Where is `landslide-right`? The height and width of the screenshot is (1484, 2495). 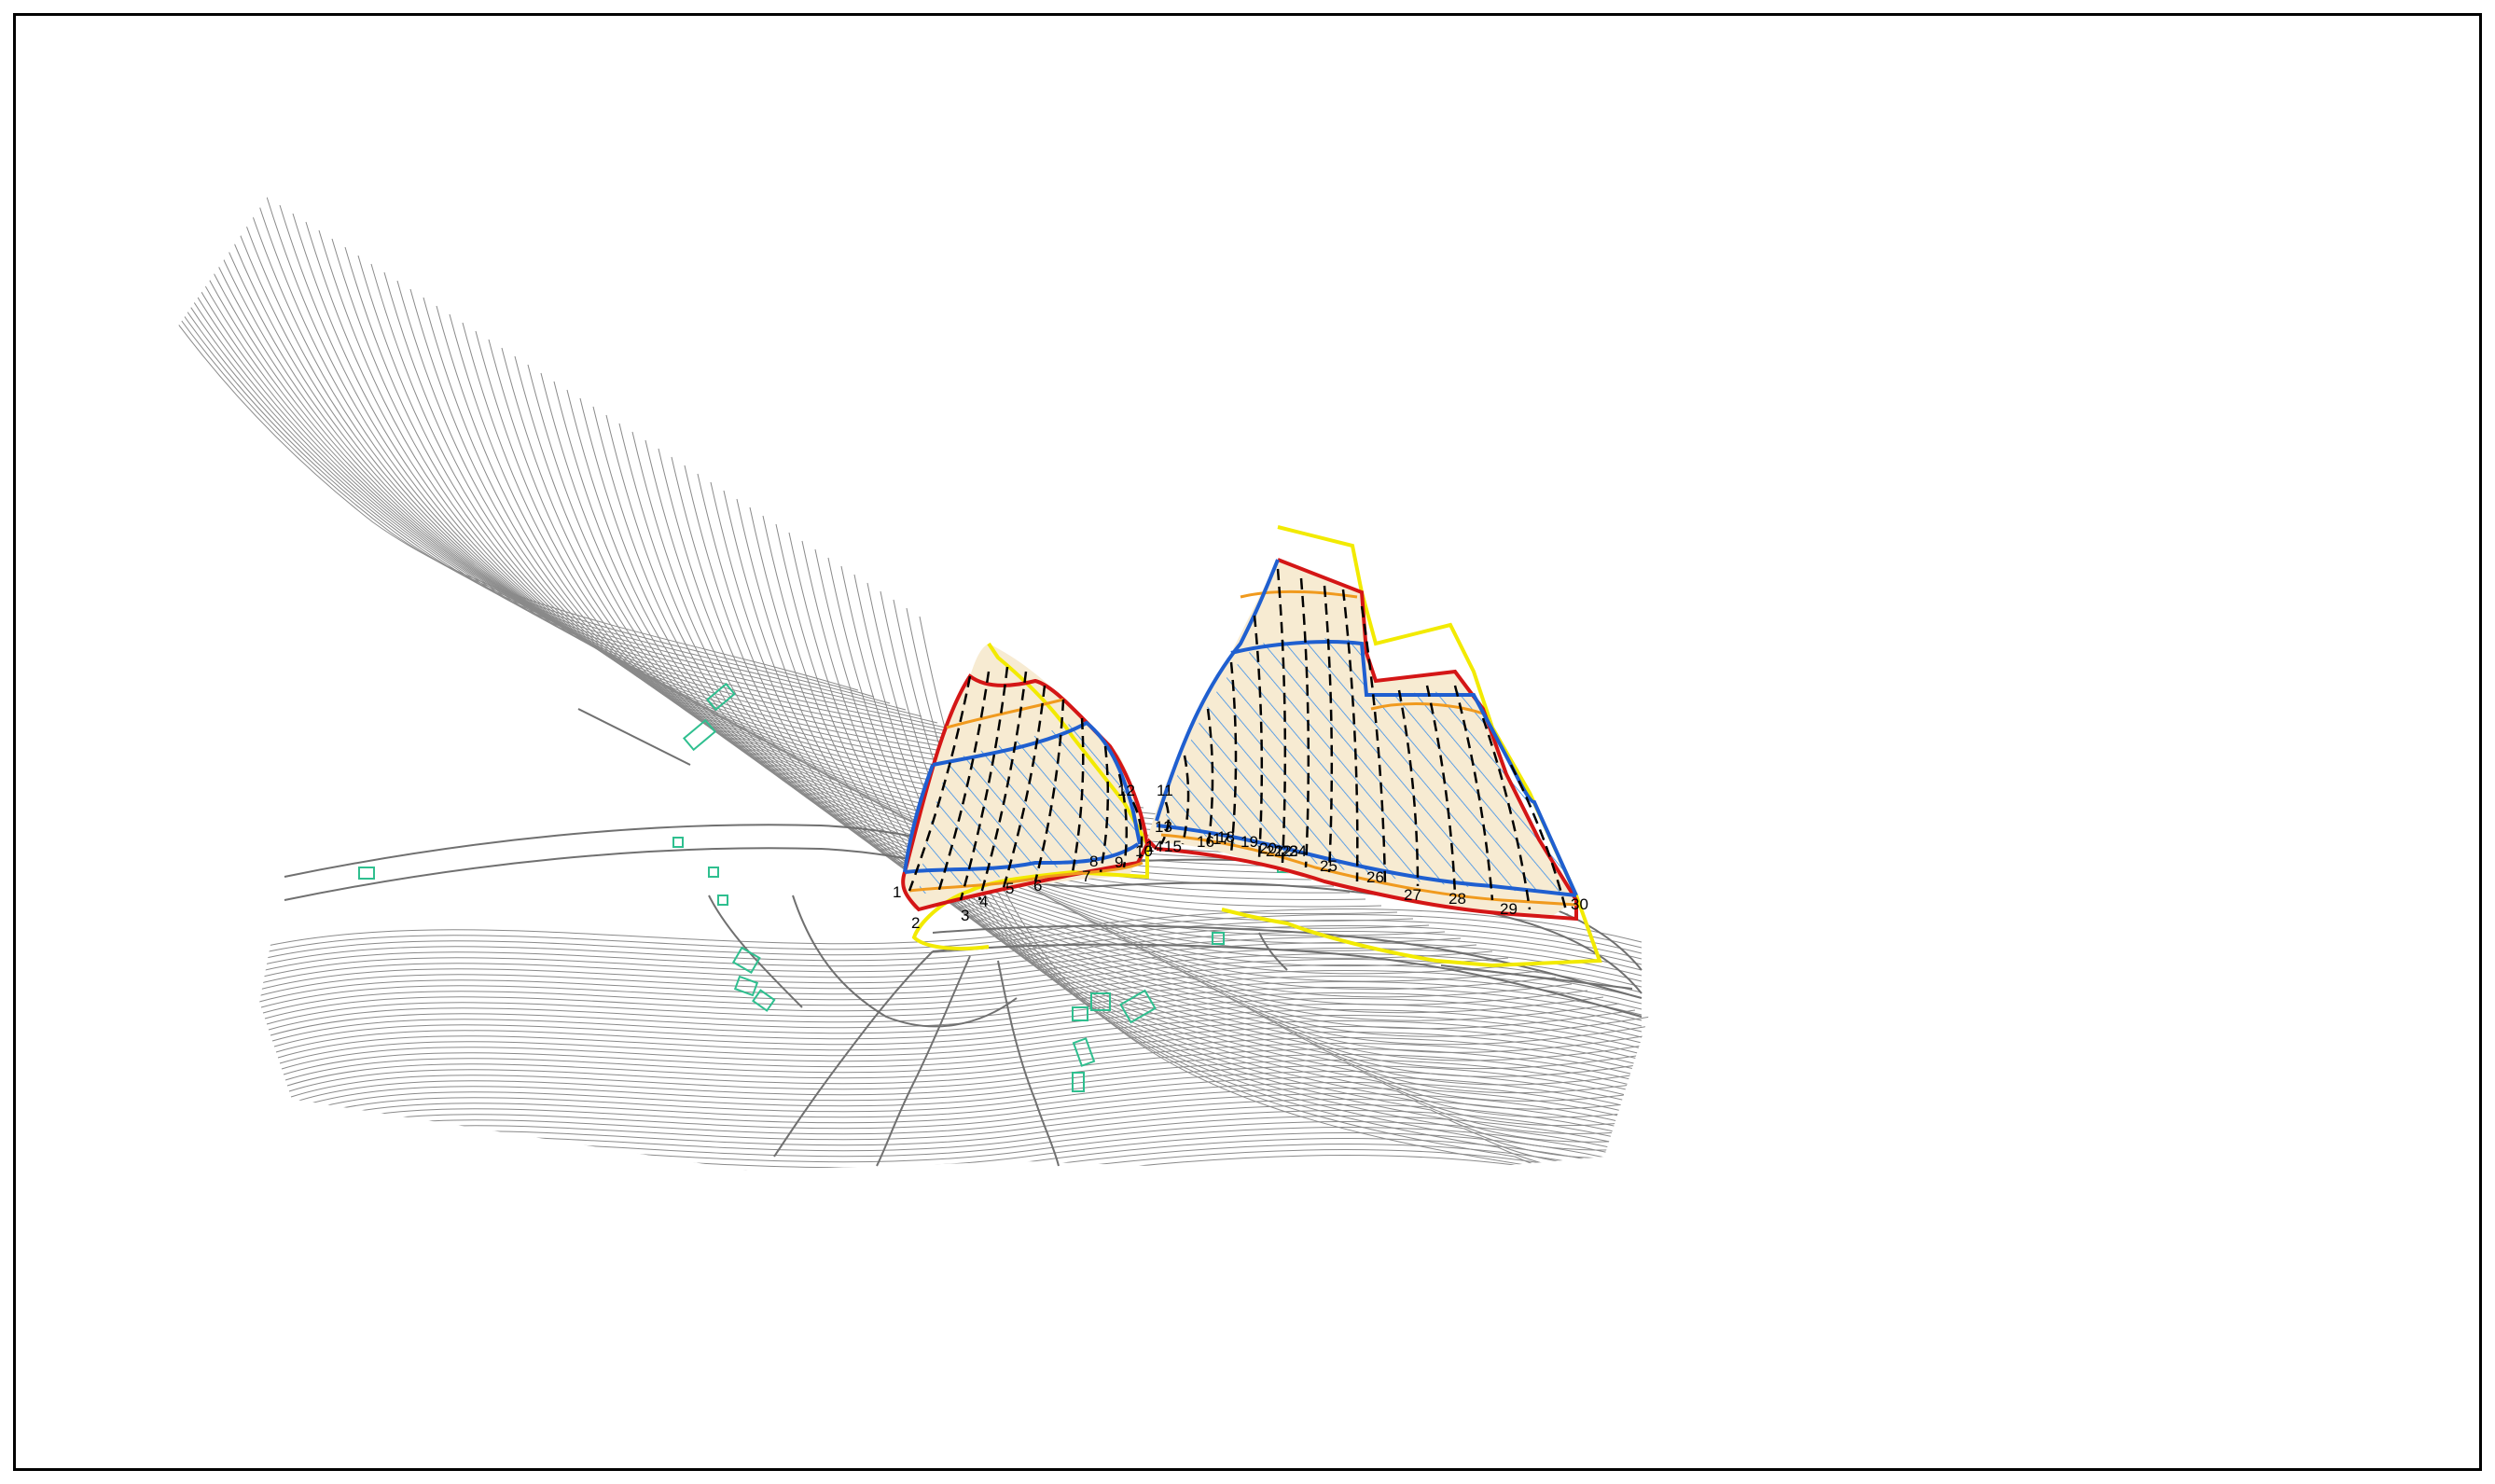 landslide-right is located at coordinates (1373, 746).